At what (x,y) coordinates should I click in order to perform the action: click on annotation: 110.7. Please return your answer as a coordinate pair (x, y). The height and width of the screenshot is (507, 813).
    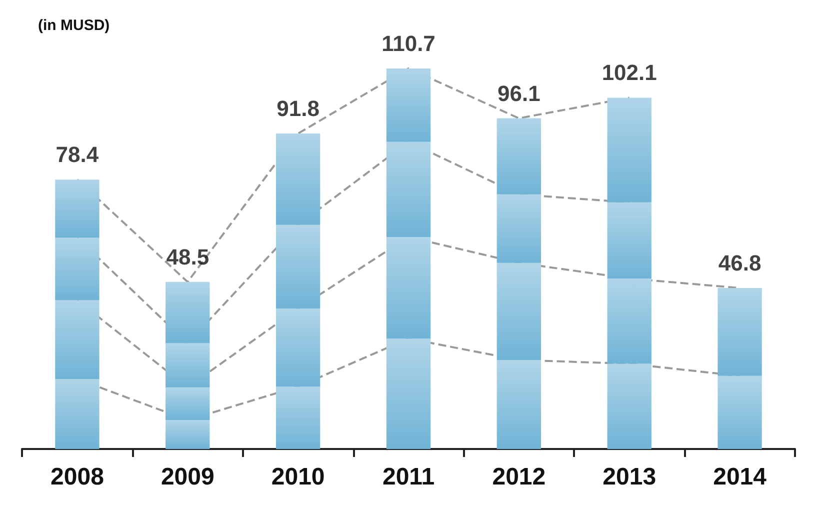
    Looking at the image, I should click on (409, 43).